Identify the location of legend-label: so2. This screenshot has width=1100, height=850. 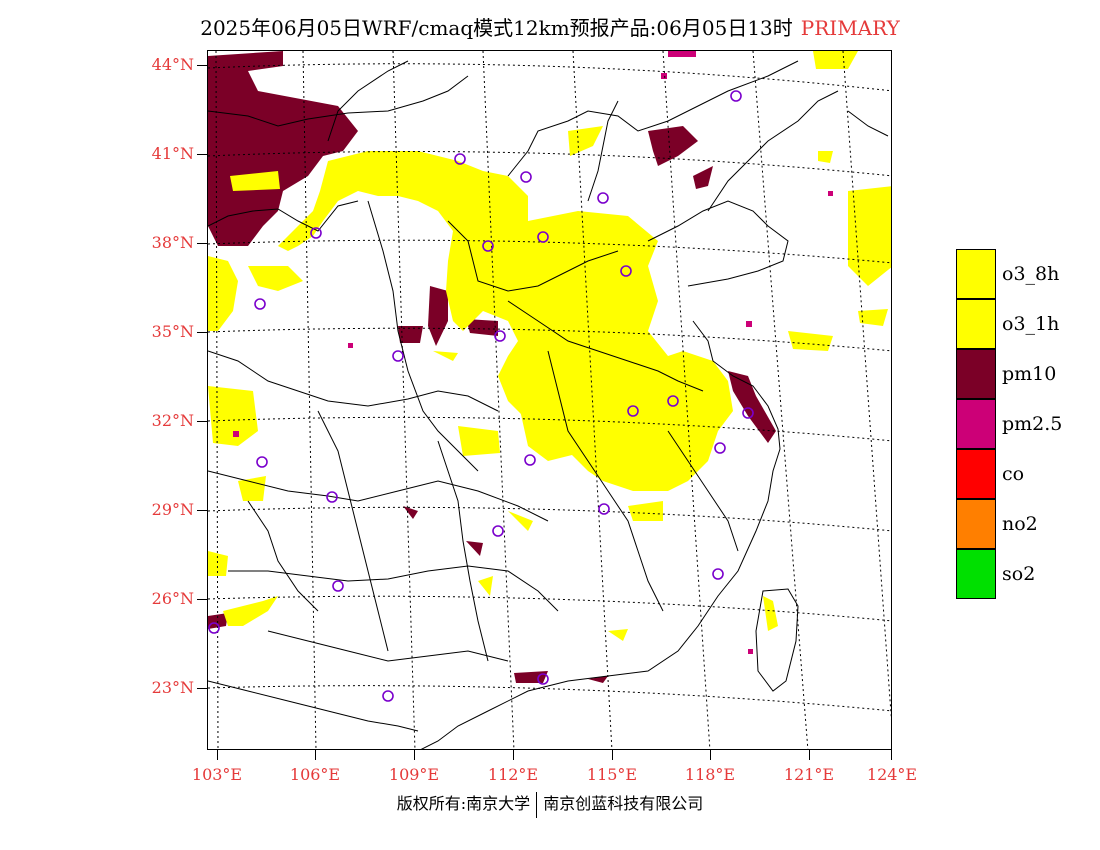
(1019, 574).